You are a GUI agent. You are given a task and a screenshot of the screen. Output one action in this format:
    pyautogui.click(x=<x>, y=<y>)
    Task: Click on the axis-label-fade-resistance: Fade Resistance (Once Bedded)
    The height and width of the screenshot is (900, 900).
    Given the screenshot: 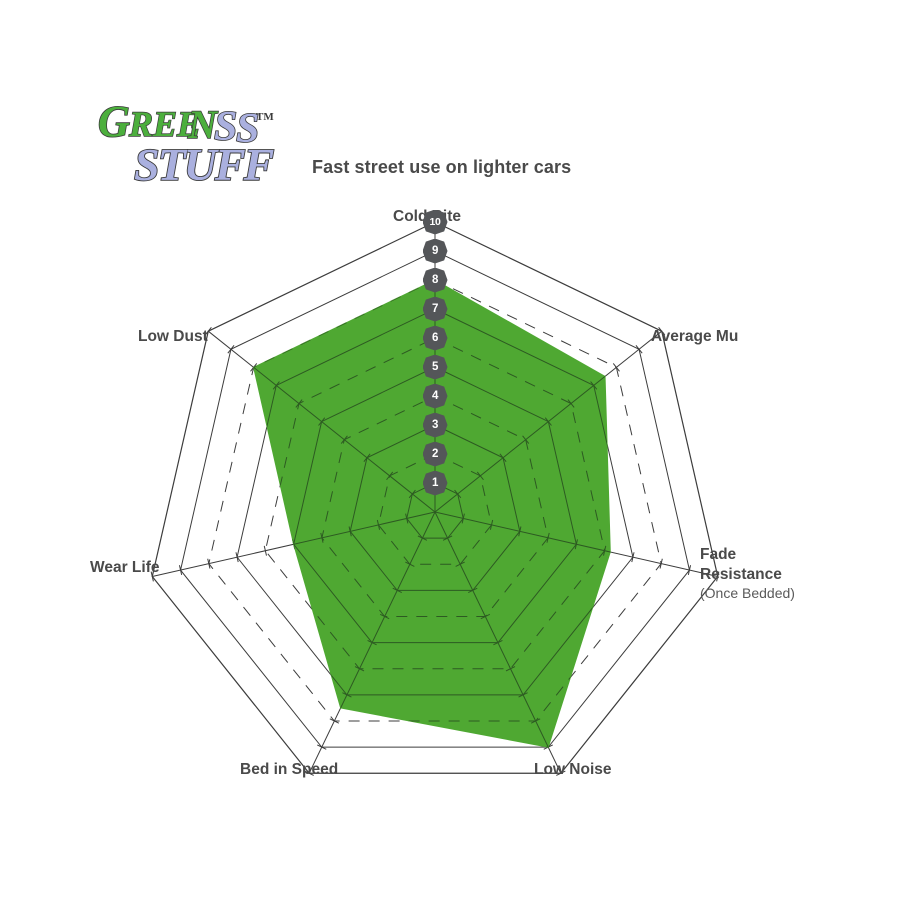 What is the action you would take?
    pyautogui.click(x=747, y=574)
    